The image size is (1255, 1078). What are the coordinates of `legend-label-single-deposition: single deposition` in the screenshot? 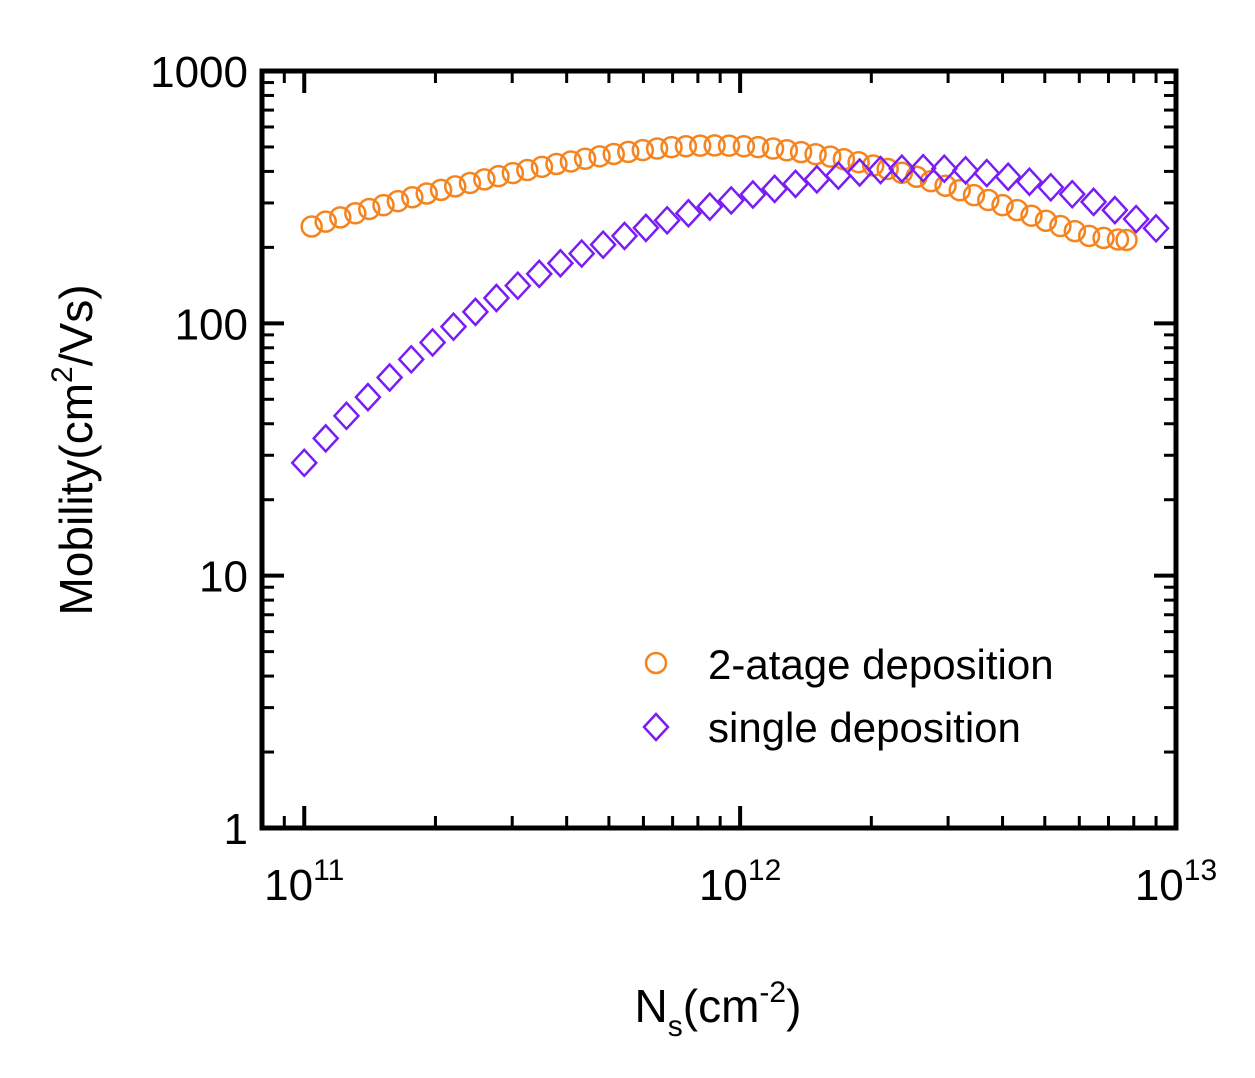 It's located at (864, 727).